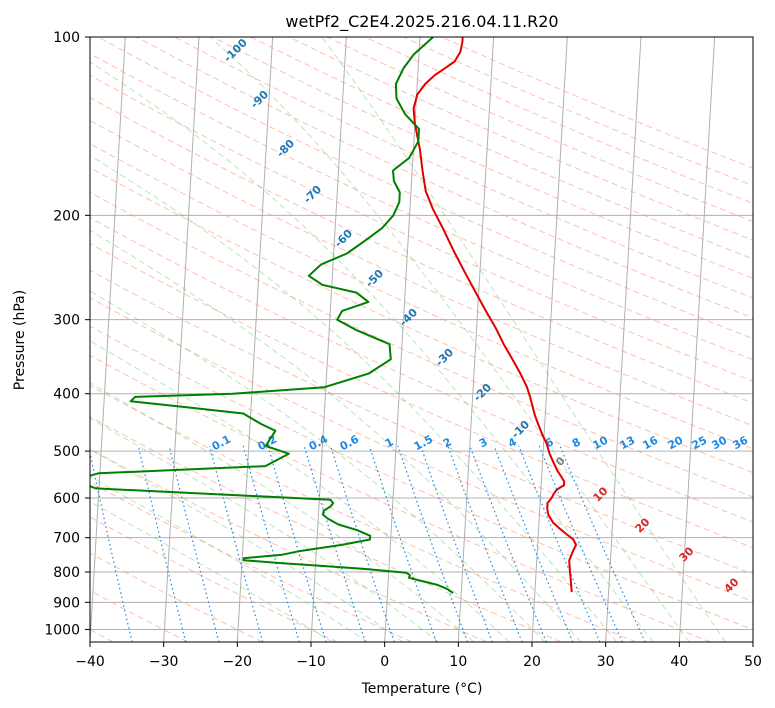 The width and height of the screenshot is (775, 708). I want to click on isotherm-label: -50, so click(374, 278).